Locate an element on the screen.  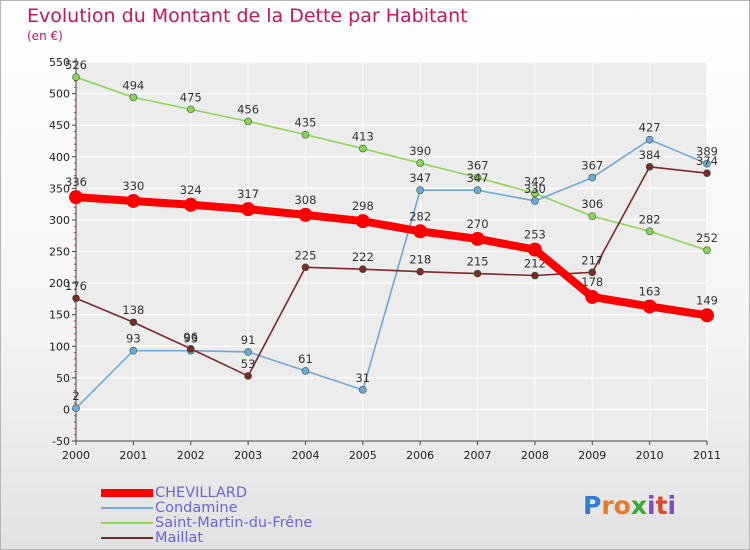
data-label: 217 is located at coordinates (592, 260).